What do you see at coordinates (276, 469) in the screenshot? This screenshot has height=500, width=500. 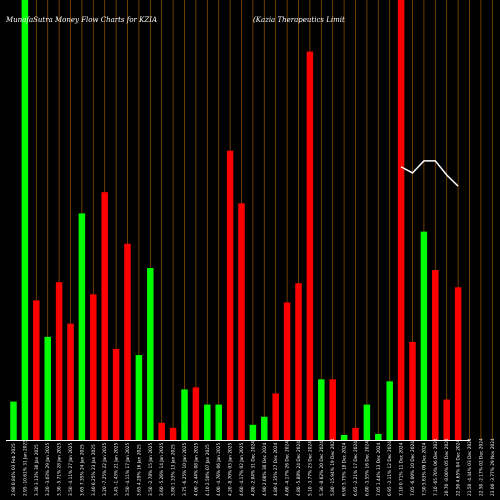 I see `x-tick-label: 4.80 4.35% 27 Dec 2024` at bounding box center [276, 469].